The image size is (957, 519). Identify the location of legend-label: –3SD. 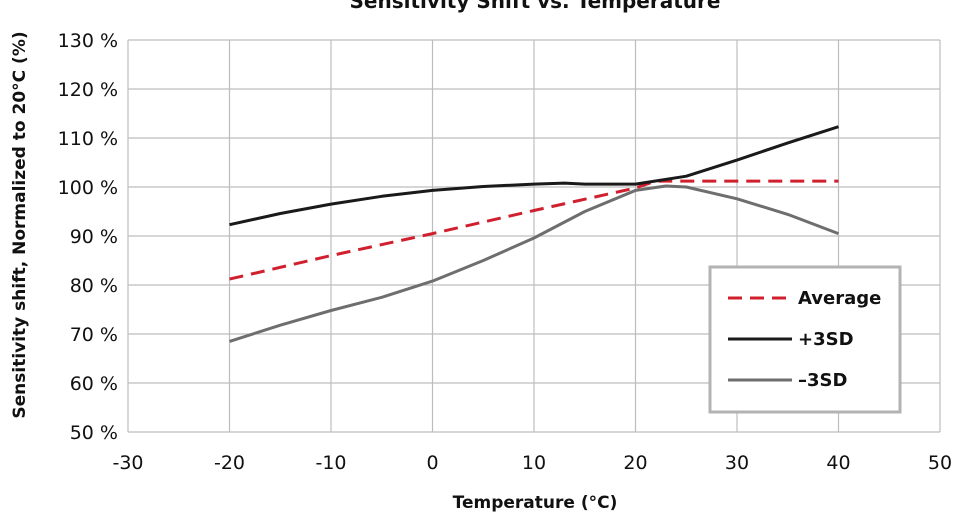
(822, 380).